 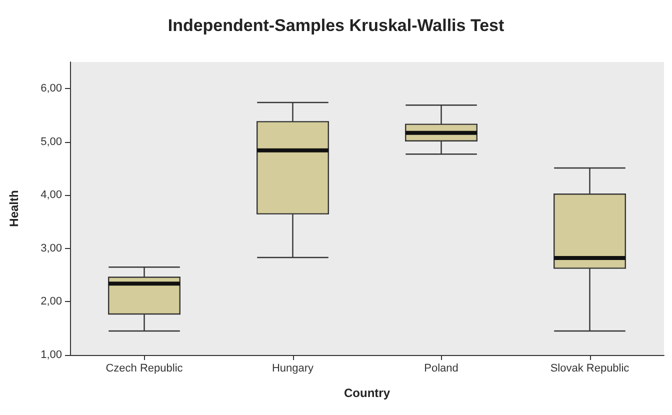 What do you see at coordinates (51, 142) in the screenshot?
I see `y-tick-label: 5,00` at bounding box center [51, 142].